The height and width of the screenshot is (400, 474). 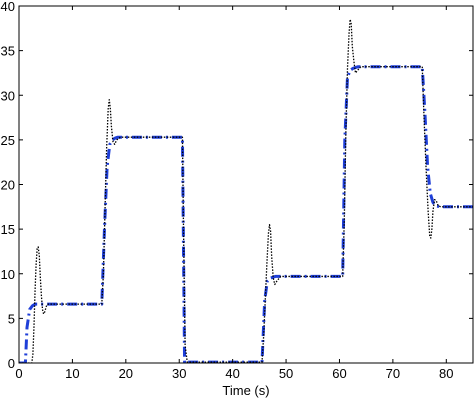 What do you see at coordinates (179, 373) in the screenshot?
I see `x-tick-label: 30` at bounding box center [179, 373].